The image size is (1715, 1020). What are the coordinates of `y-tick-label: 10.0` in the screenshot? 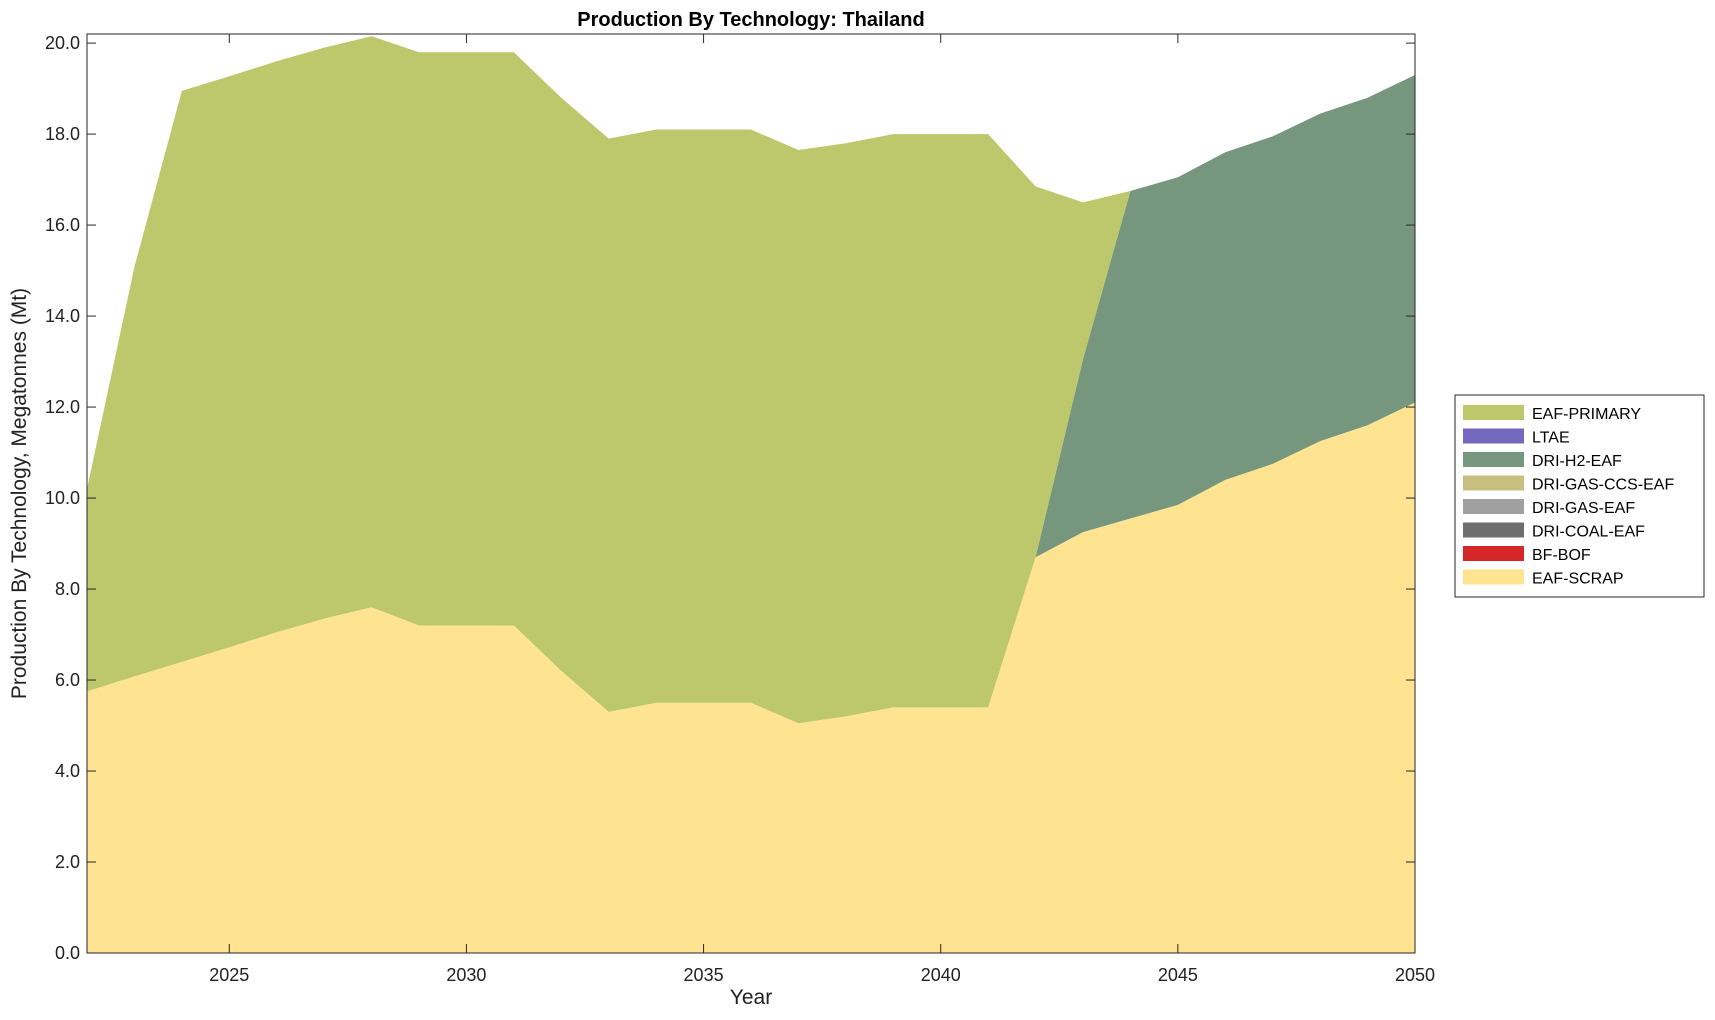 It's located at (62, 498).